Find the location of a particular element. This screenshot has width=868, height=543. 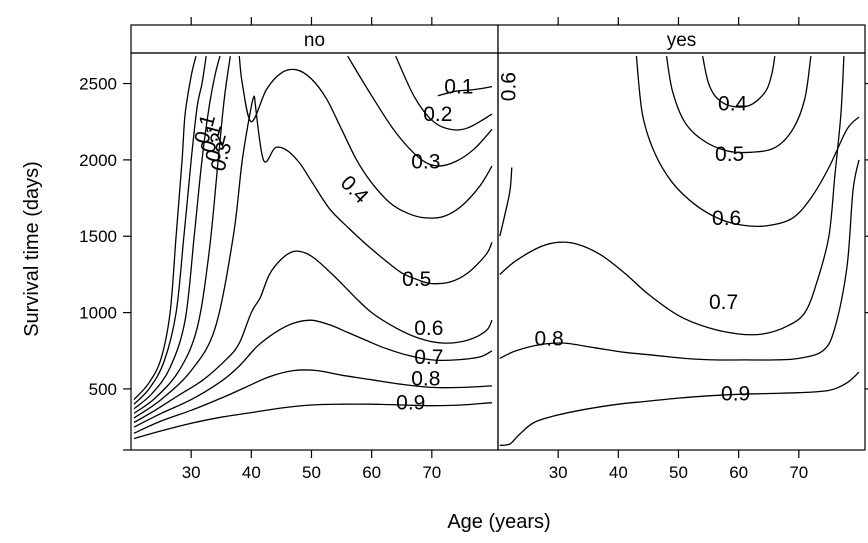

contour-label: 0.2 is located at coordinates (437, 114).